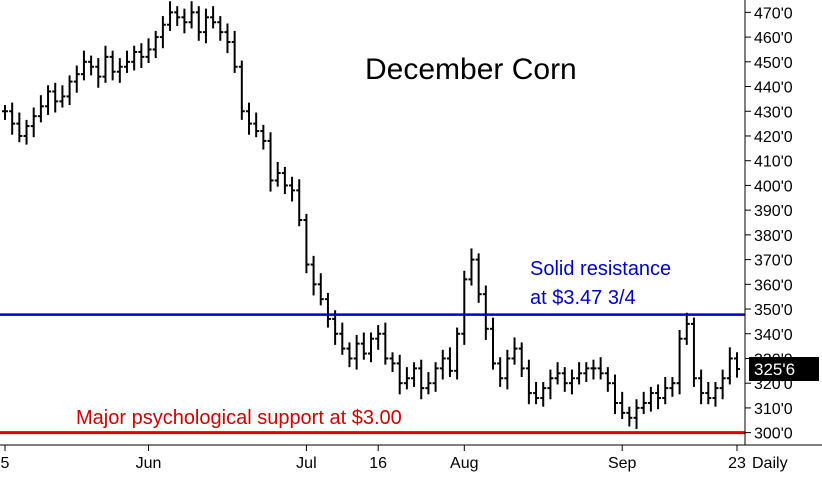 The width and height of the screenshot is (822, 477). I want to click on x-tick-label: Aug, so click(464, 463).